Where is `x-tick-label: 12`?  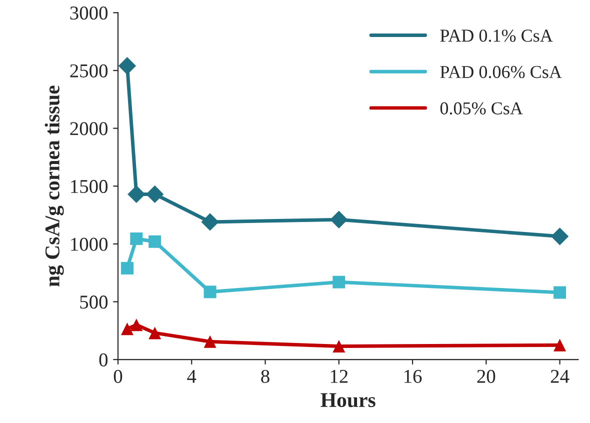 x-tick-label: 12 is located at coordinates (339, 376).